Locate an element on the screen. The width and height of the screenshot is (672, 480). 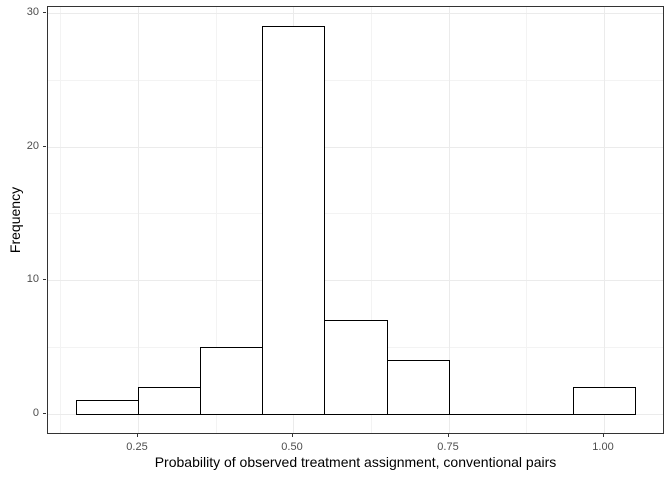
y-axis-title: Frequency is located at coordinates (15, 220).